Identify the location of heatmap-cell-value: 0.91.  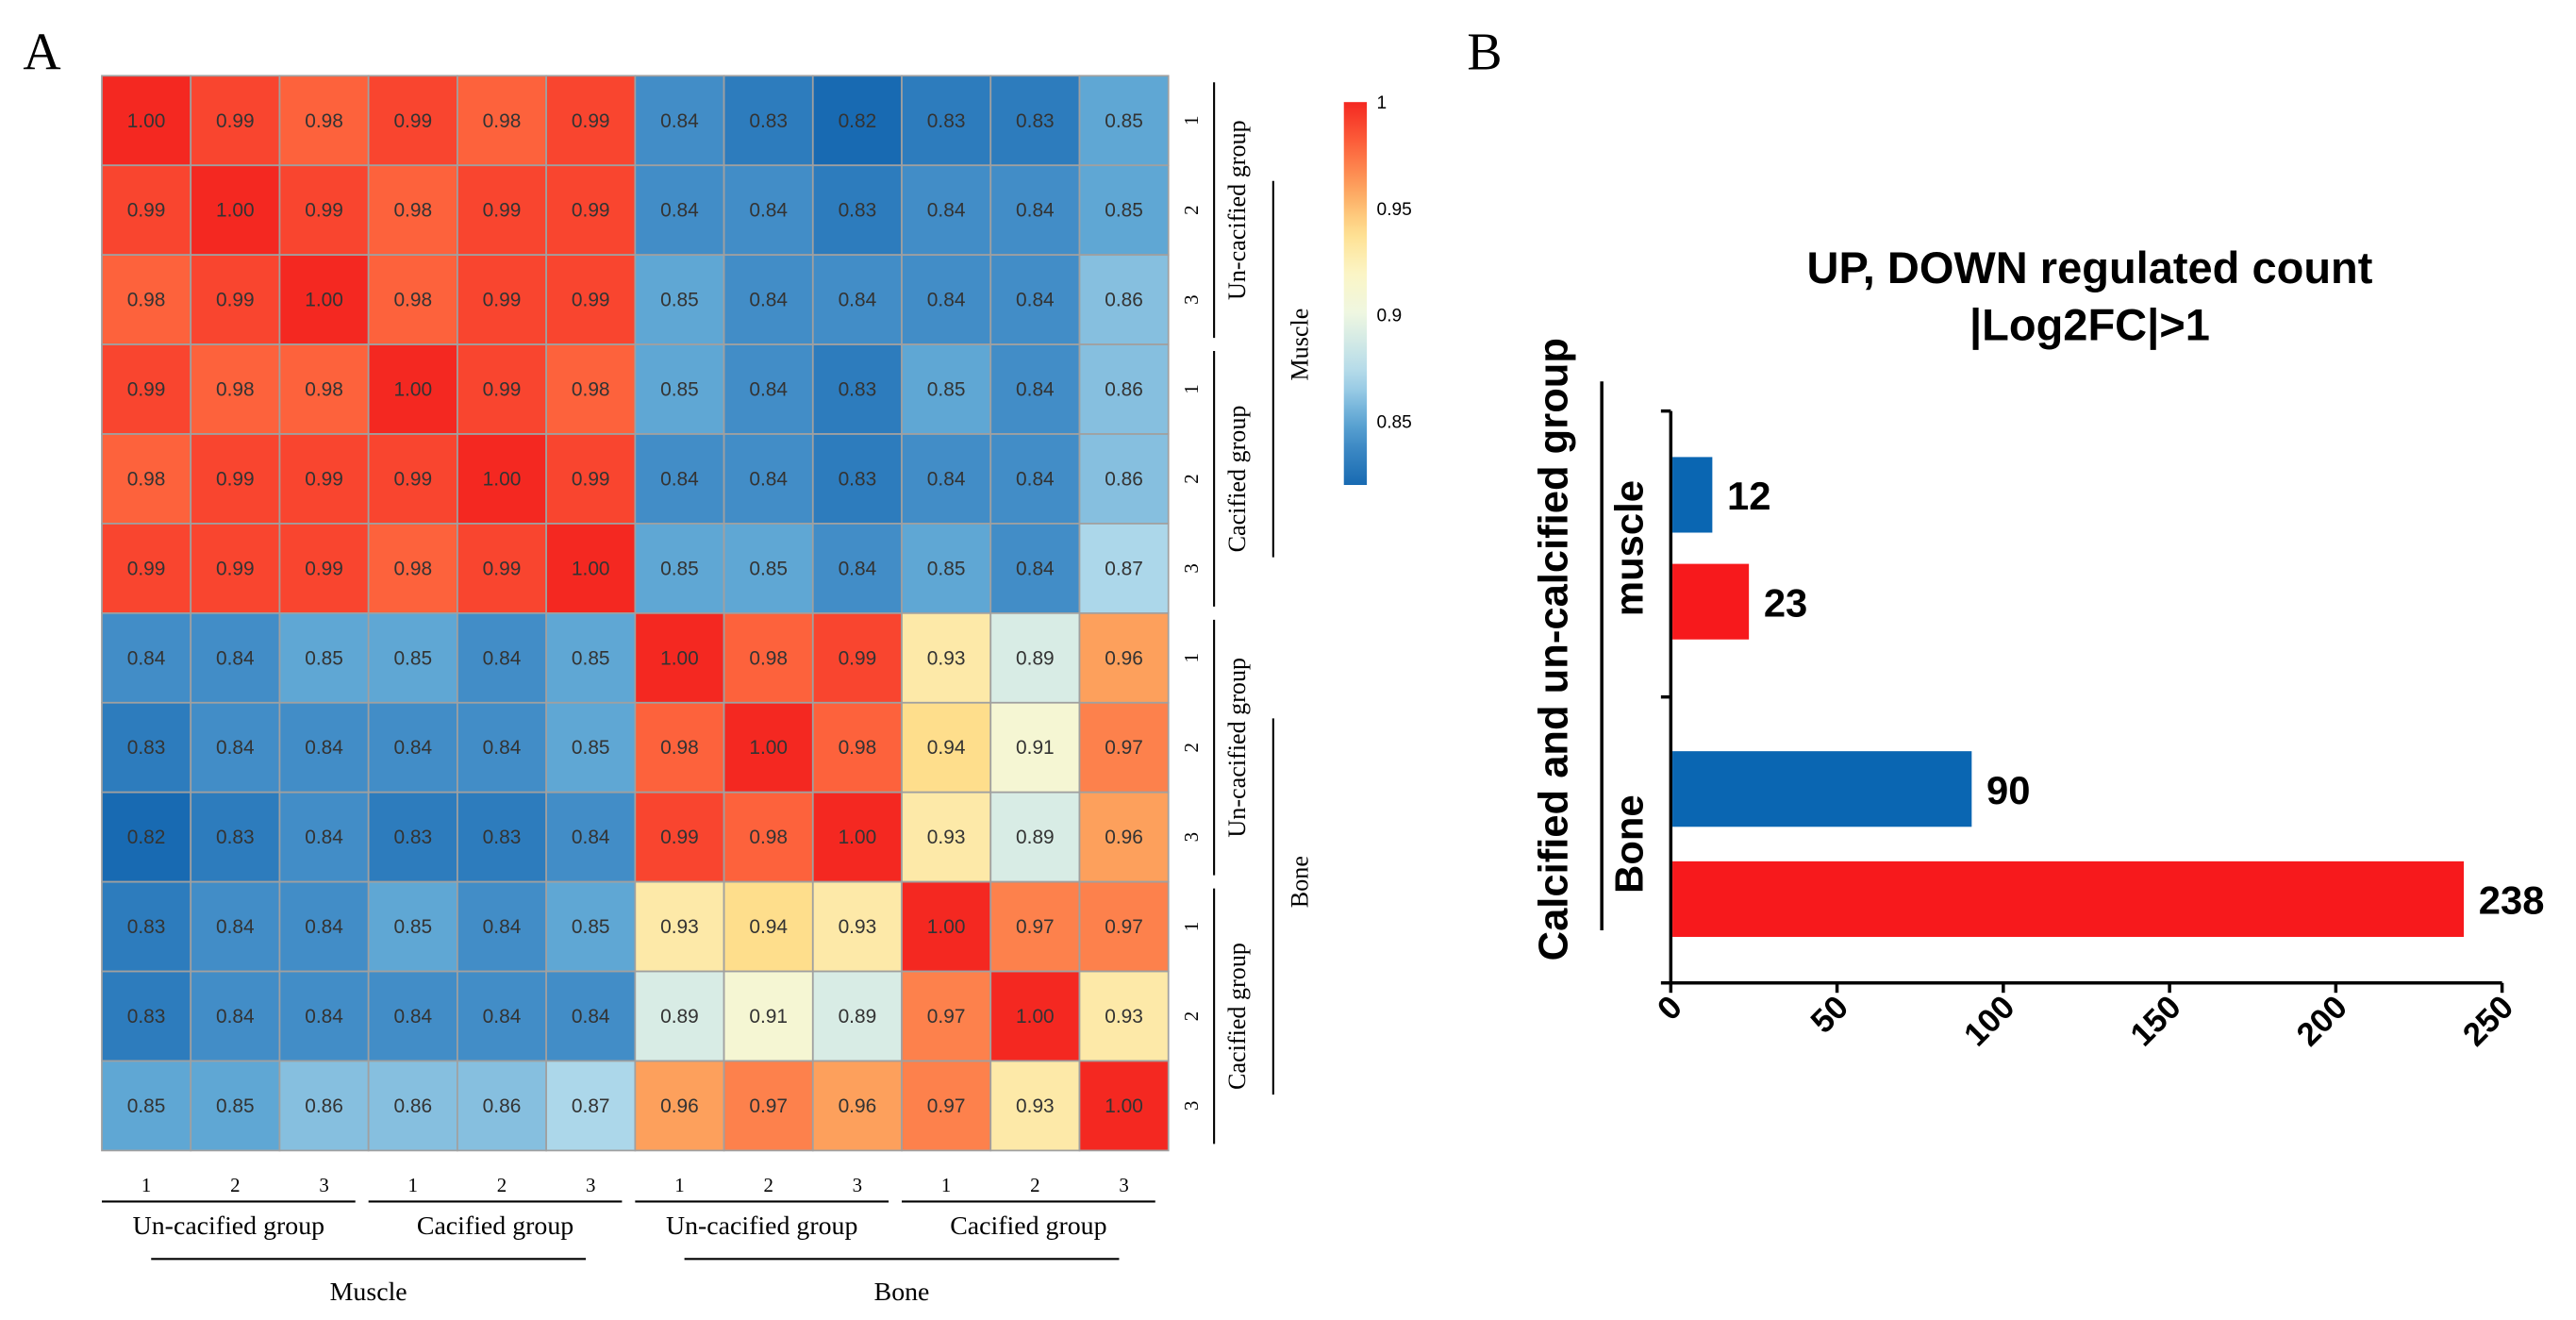
(768, 1017).